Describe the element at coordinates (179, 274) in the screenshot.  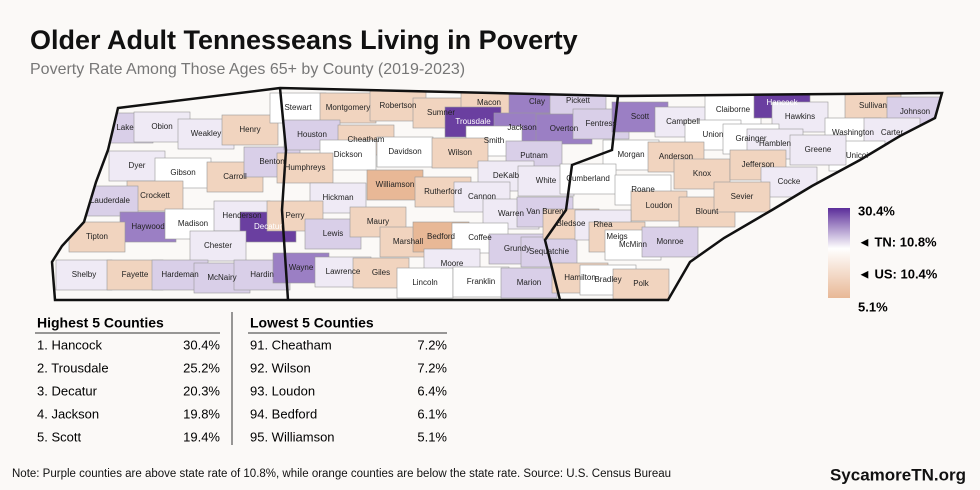
I see `county-label: Hardeman` at that location.